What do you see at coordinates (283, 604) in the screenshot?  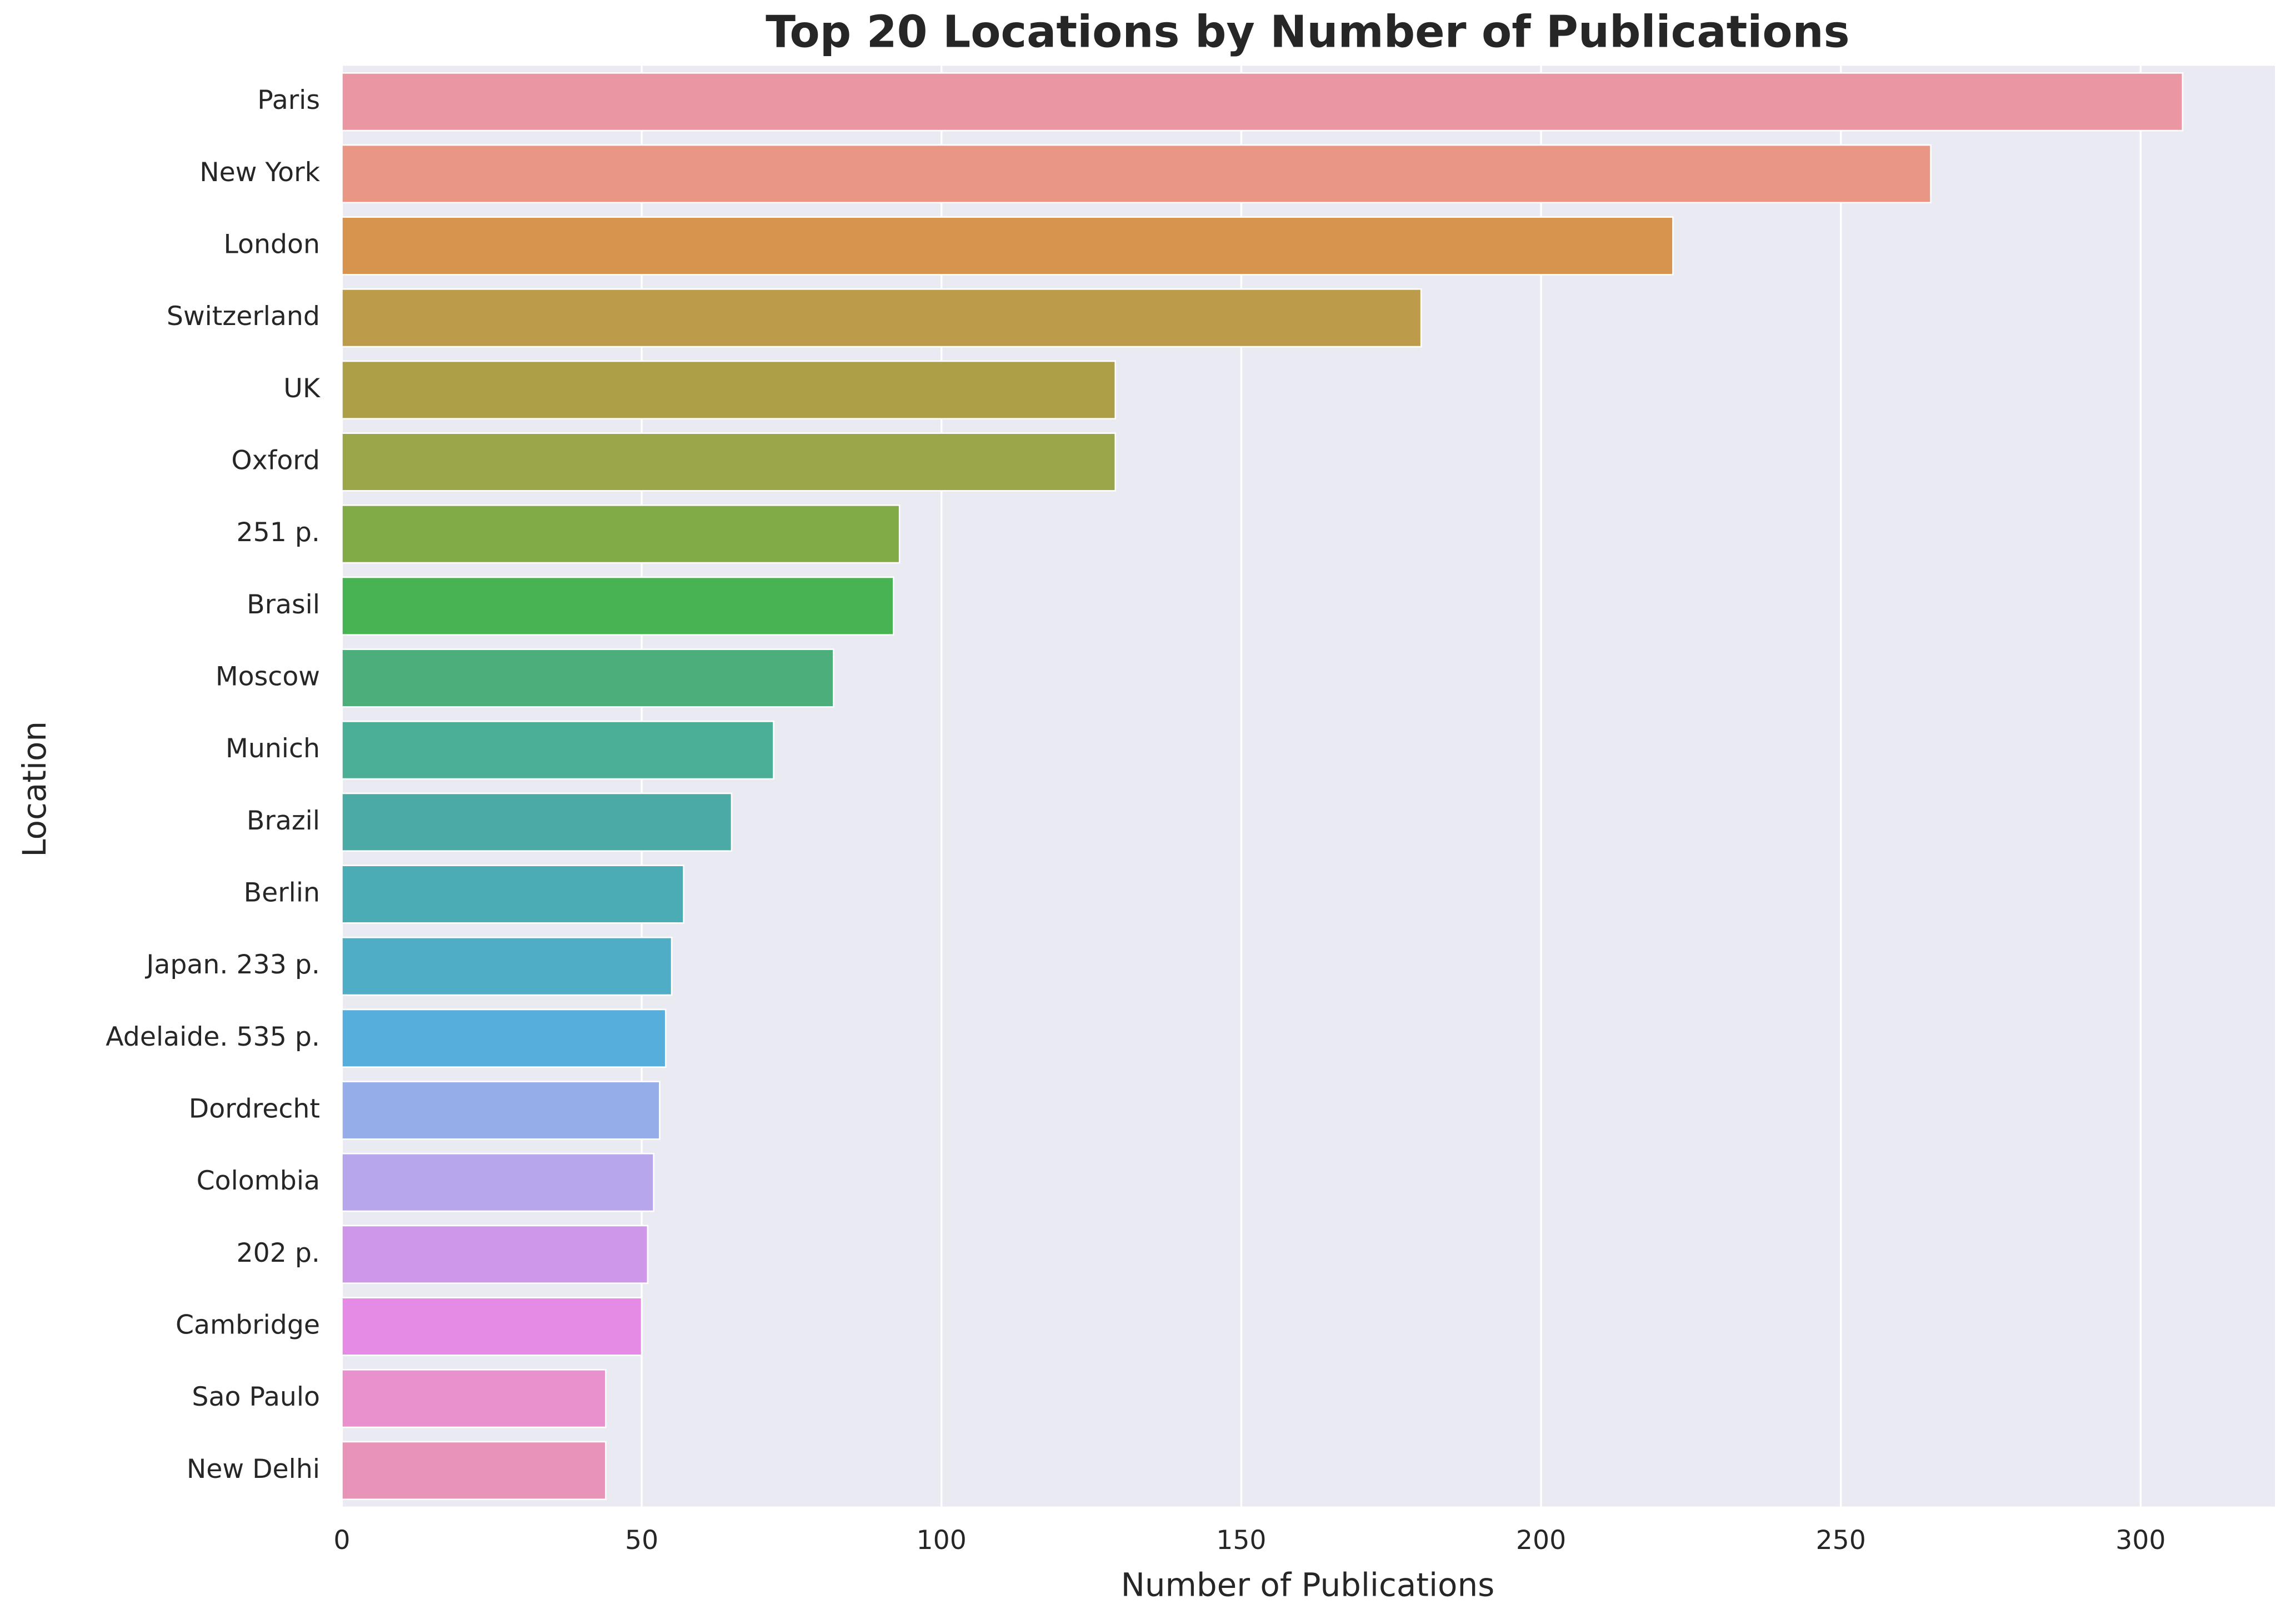 I see `y-tick-label: Brasil` at bounding box center [283, 604].